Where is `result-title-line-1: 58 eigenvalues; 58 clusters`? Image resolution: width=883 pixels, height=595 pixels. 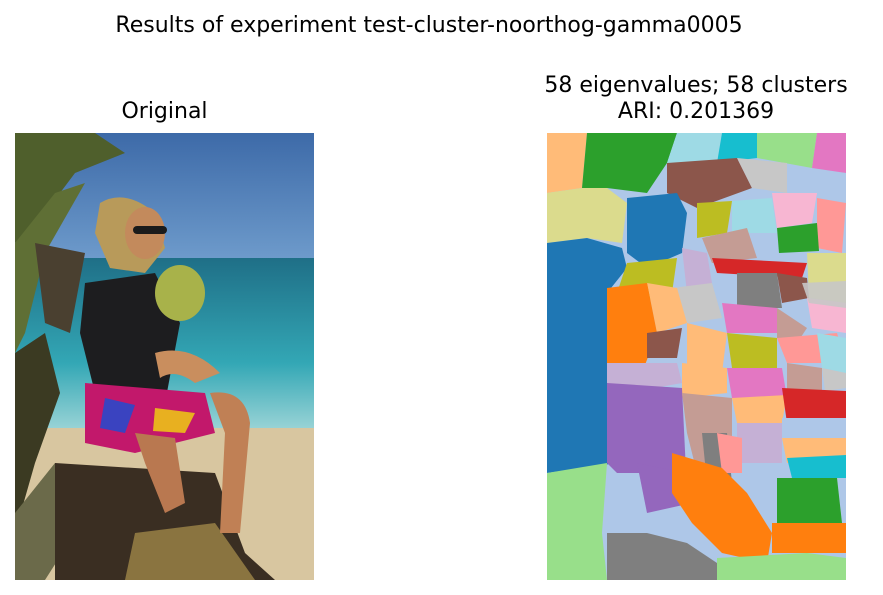
result-title-line-1: 58 eigenvalues; 58 clusters is located at coordinates (696, 85).